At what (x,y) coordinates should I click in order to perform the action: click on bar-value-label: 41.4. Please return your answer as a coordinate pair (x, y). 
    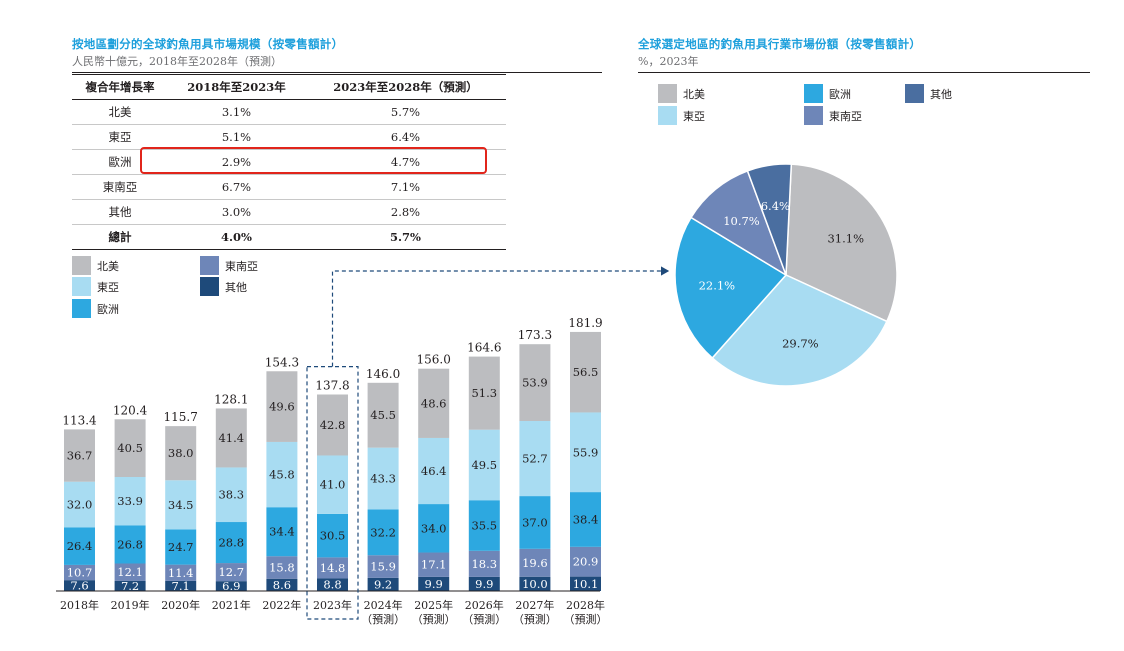
    Looking at the image, I should click on (231, 438).